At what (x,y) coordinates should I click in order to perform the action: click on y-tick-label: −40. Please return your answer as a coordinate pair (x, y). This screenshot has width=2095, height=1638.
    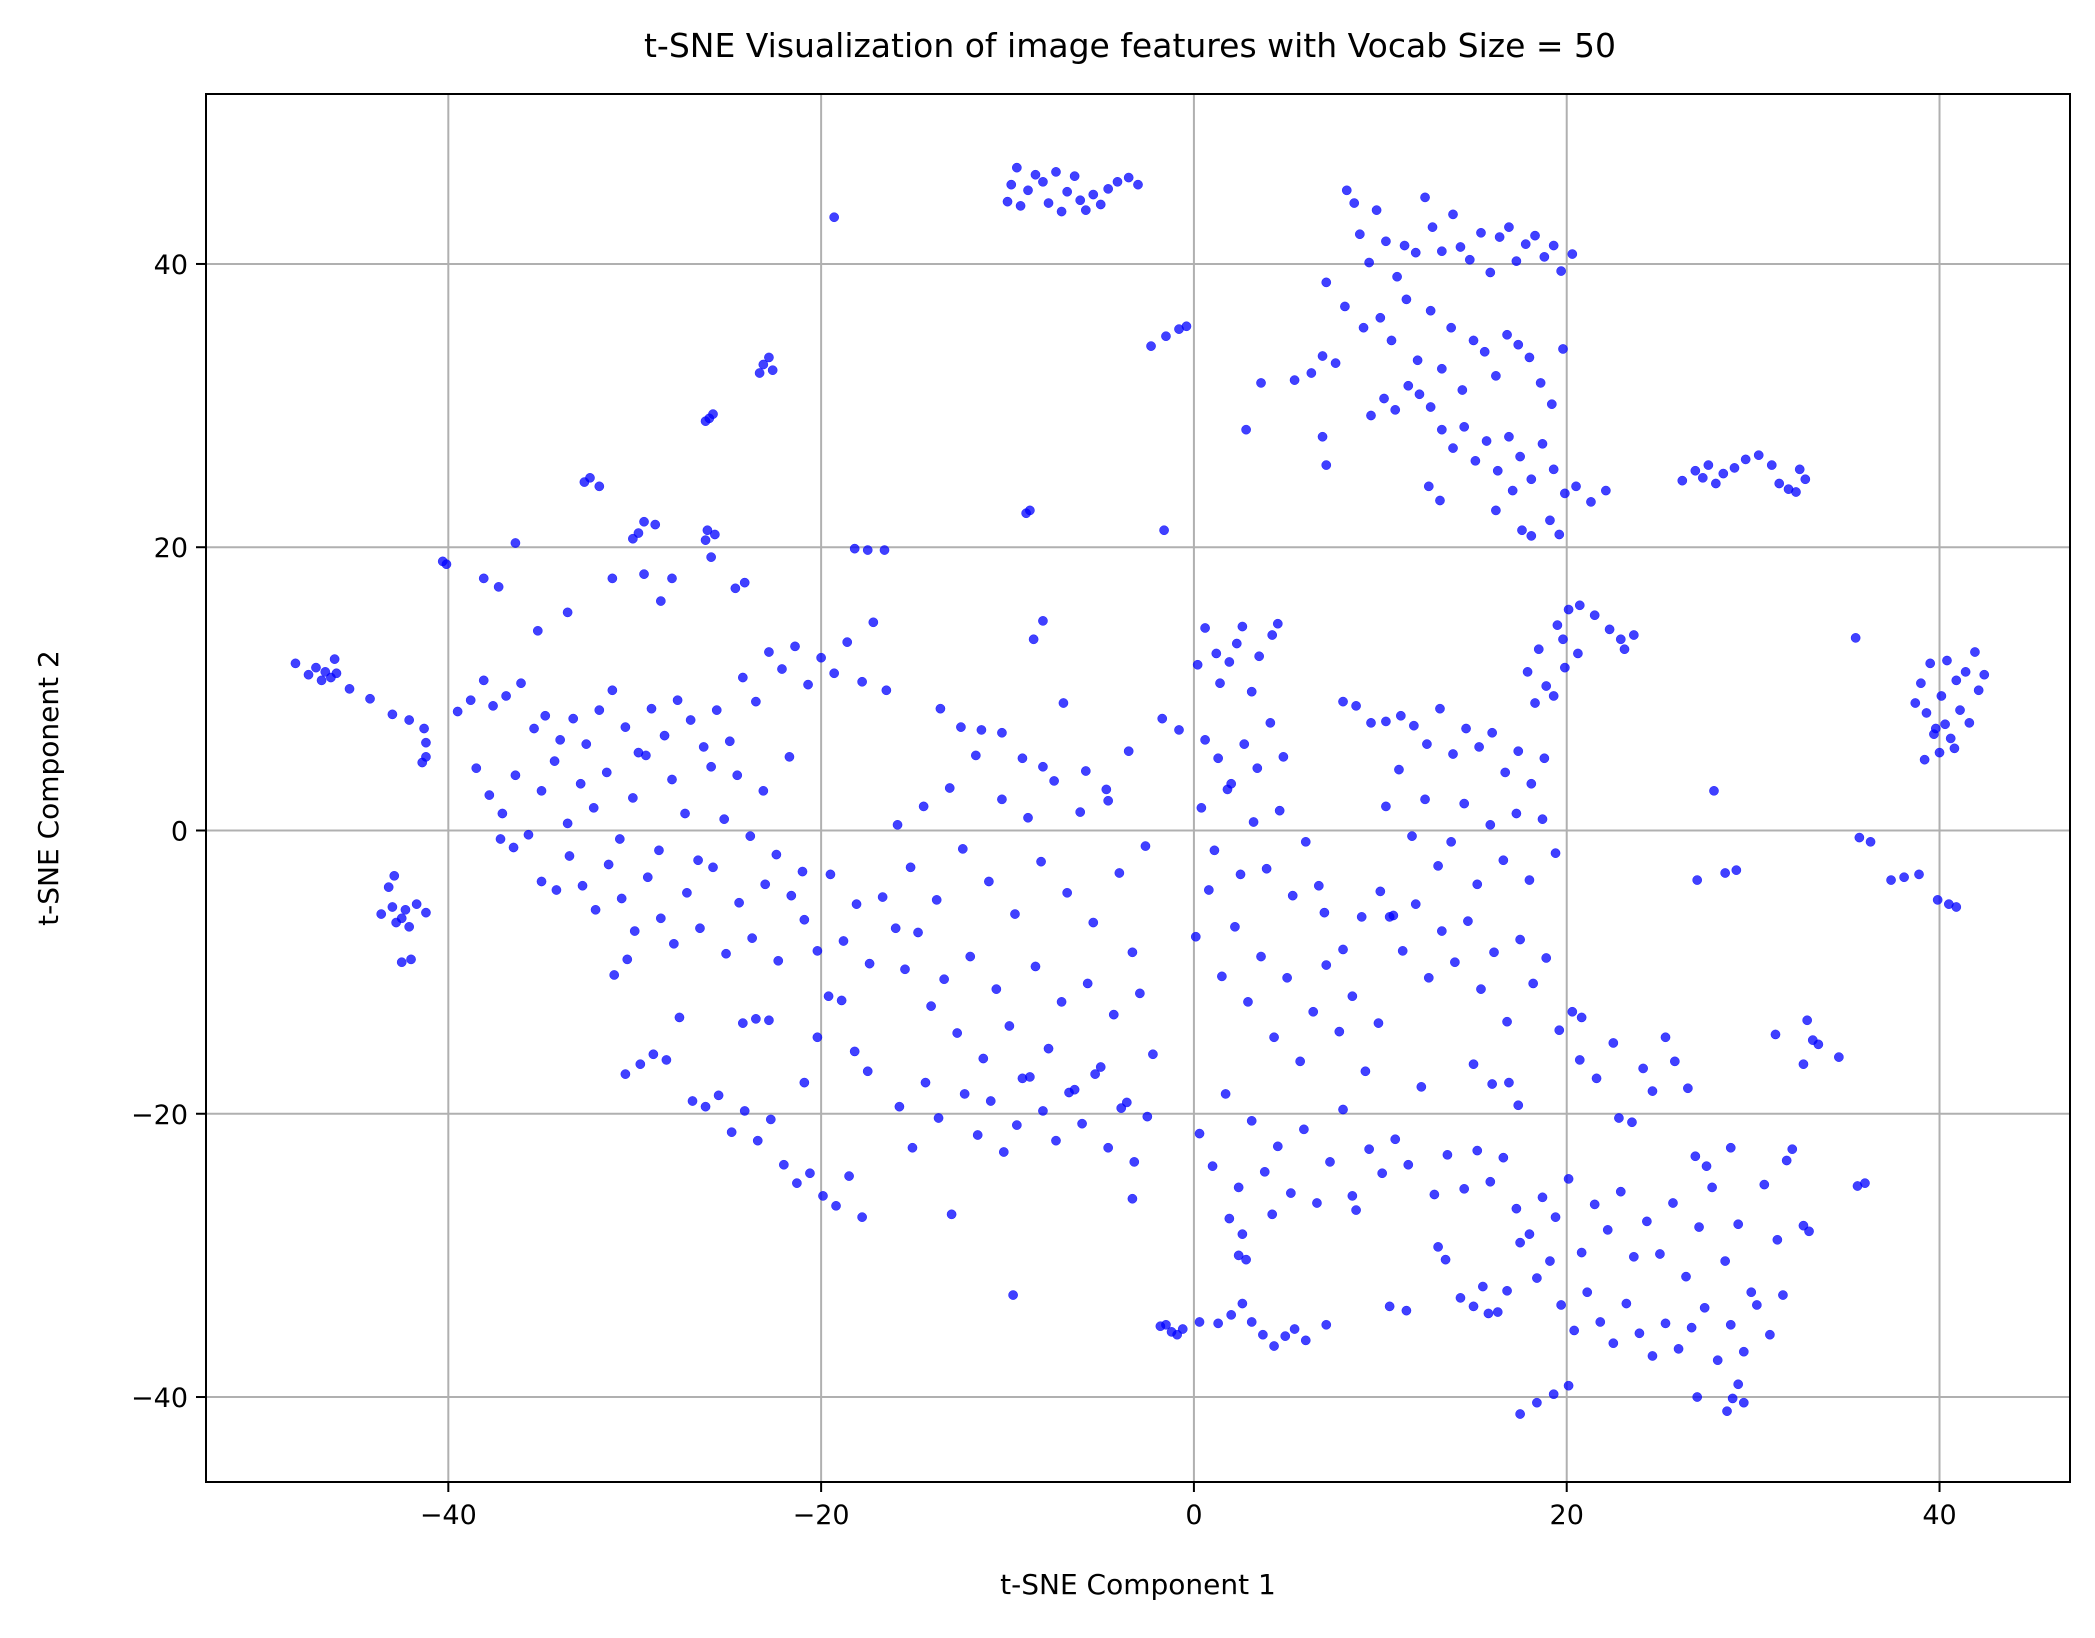
    Looking at the image, I should click on (159, 1398).